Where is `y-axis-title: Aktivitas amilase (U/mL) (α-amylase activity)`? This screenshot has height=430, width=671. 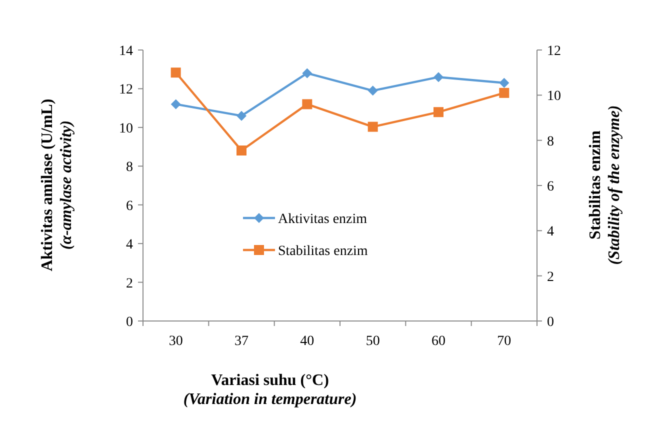 y-axis-title: Aktivitas amilase (U/mL) (α-amylase activity) is located at coordinates (57, 185).